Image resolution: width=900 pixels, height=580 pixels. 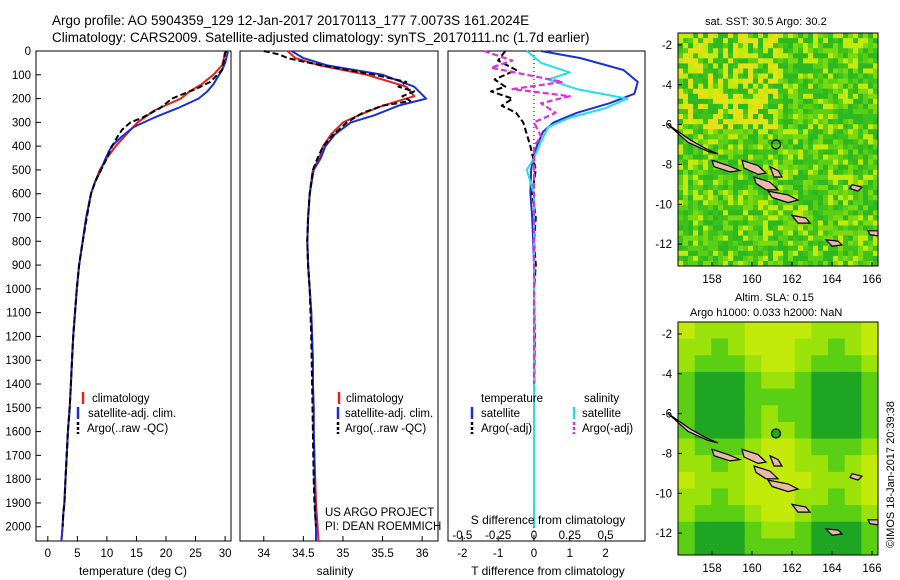 I want to click on x-tick-label: 35, so click(x=343, y=554).